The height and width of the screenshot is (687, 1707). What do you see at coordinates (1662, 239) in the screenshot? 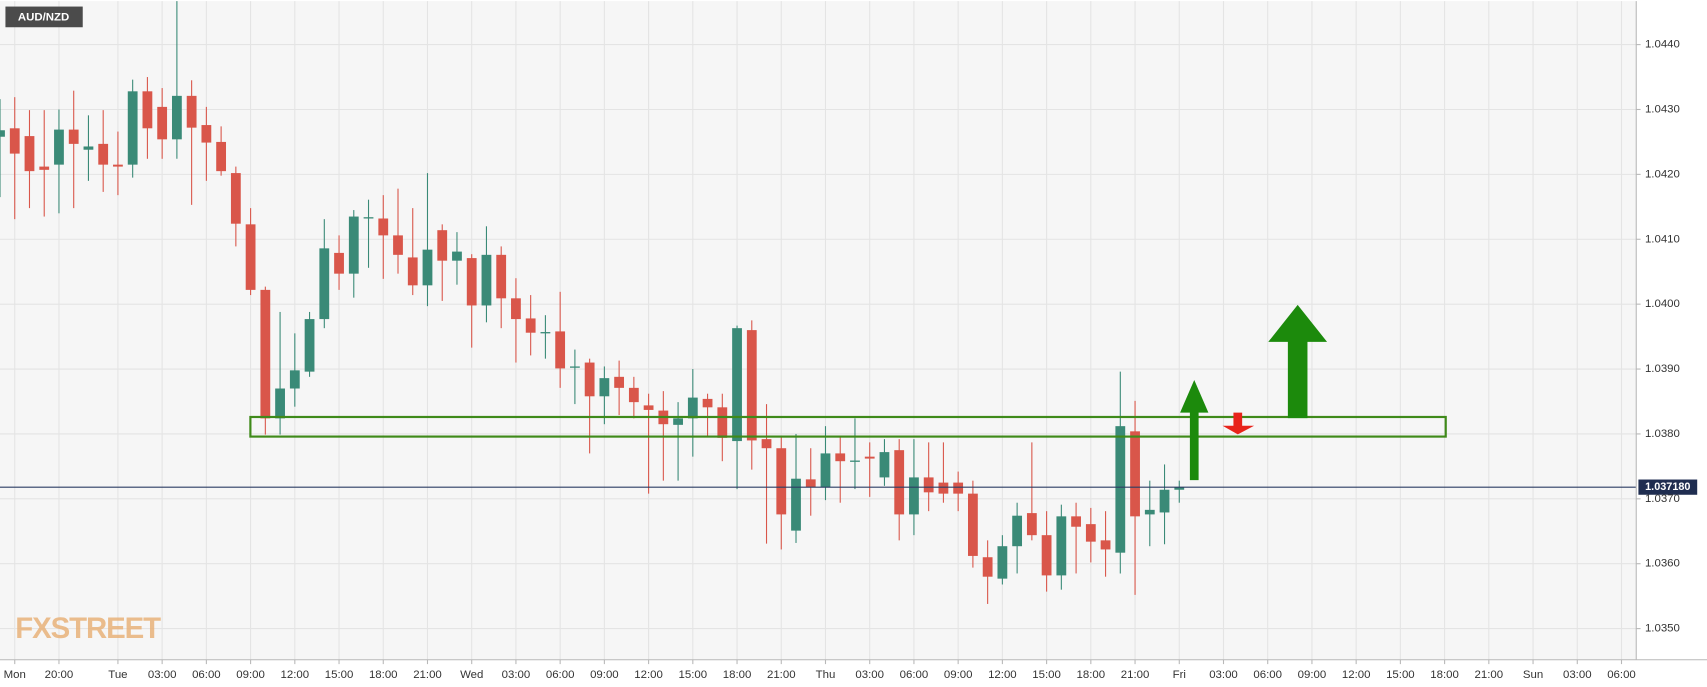
I see `y-tick-label: 1.0410` at bounding box center [1662, 239].